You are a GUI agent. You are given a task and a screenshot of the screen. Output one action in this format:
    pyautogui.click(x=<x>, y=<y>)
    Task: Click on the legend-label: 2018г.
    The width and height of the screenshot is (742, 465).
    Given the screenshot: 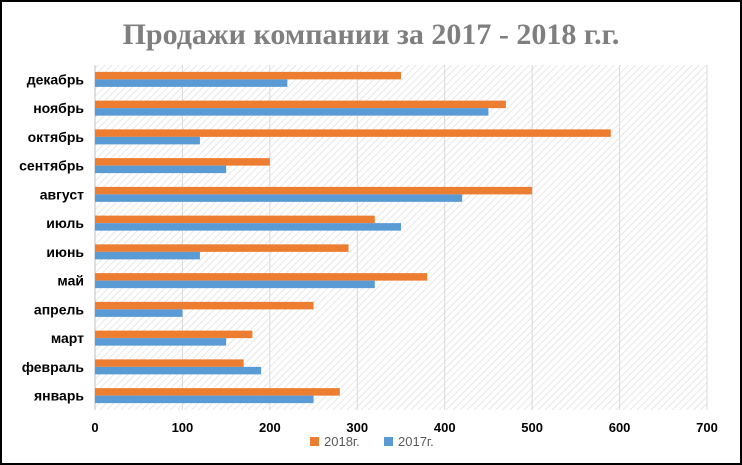 What is the action you would take?
    pyautogui.click(x=342, y=441)
    